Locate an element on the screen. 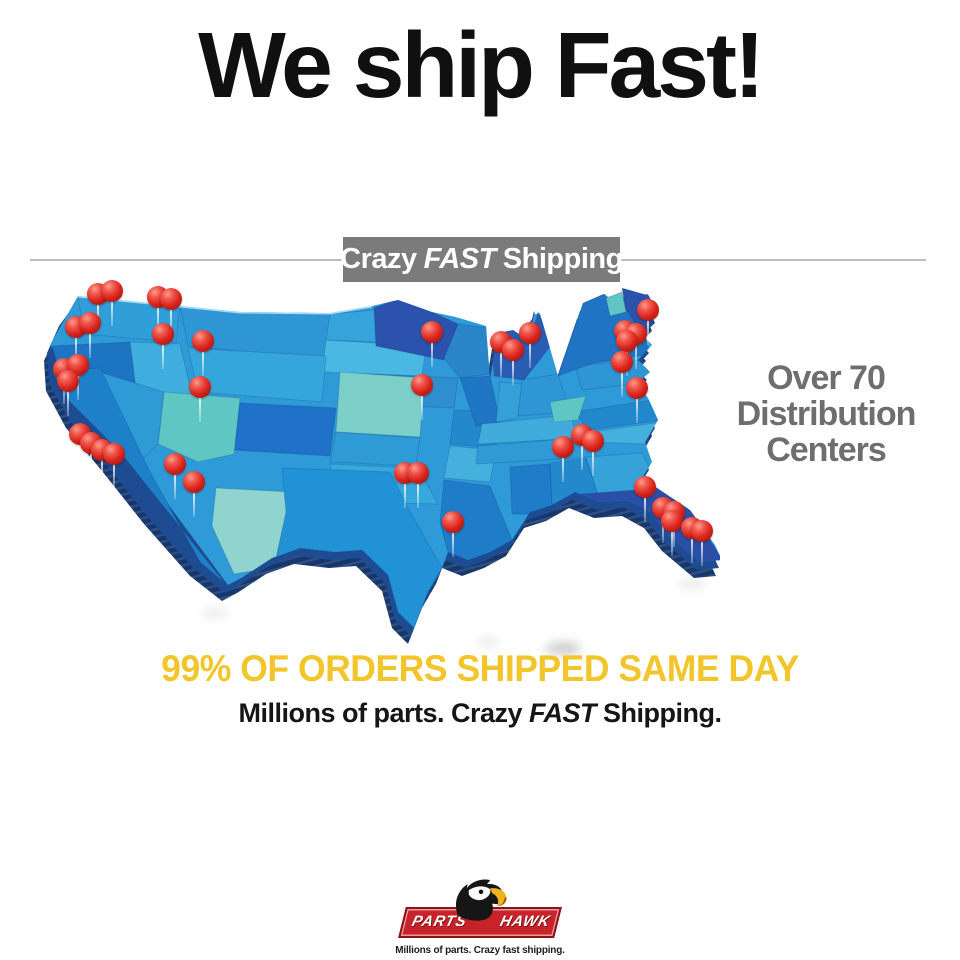 The height and width of the screenshot is (960, 960). banner-text-2: Shipping is located at coordinates (563, 259).